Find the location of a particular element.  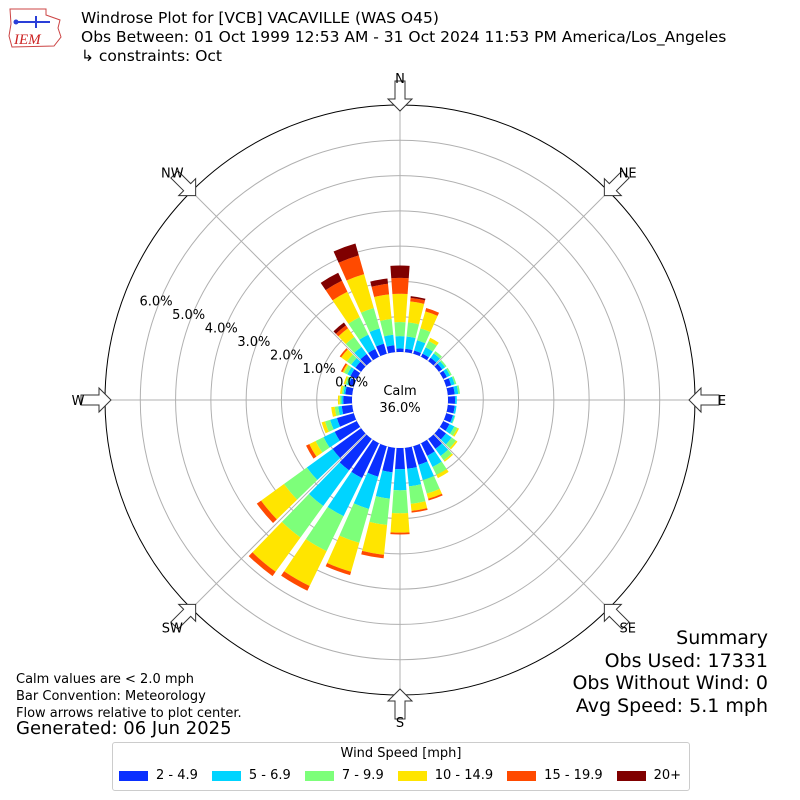

iem-logo: IEM is located at coordinates (35, 28).